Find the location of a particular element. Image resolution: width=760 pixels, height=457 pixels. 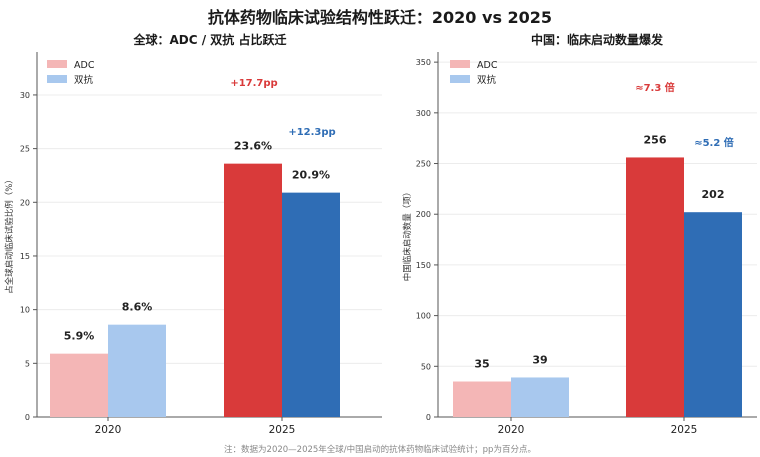

panel2-y-tick-label: 0 is located at coordinates (428, 417).